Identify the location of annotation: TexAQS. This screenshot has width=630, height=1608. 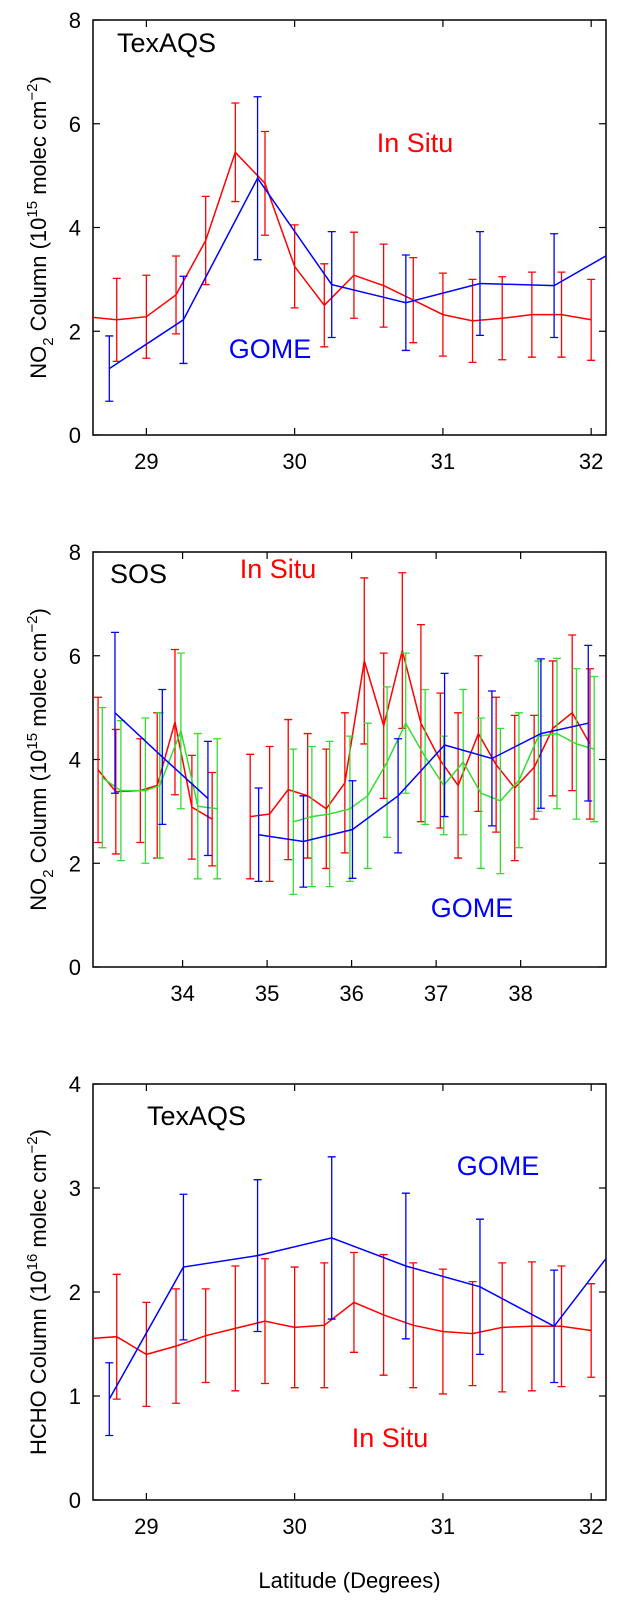
(166, 43).